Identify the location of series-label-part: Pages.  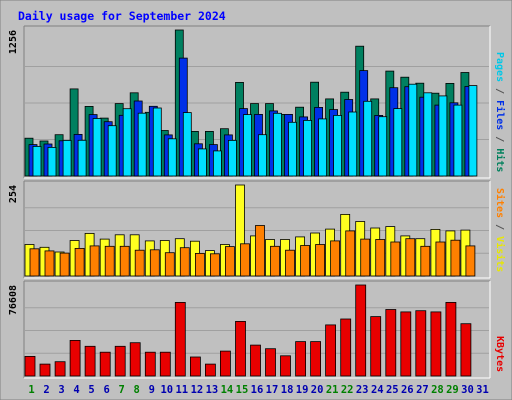
(499, 67).